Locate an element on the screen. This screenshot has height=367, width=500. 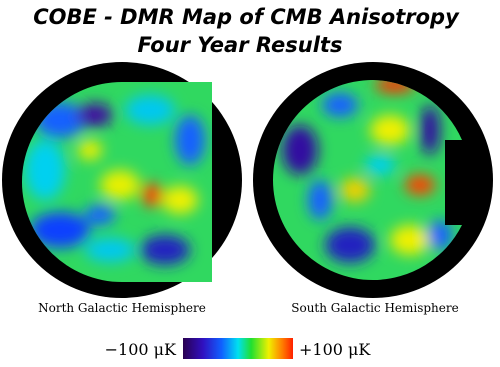
subtitle: Four Year Results is located at coordinates (240, 45).